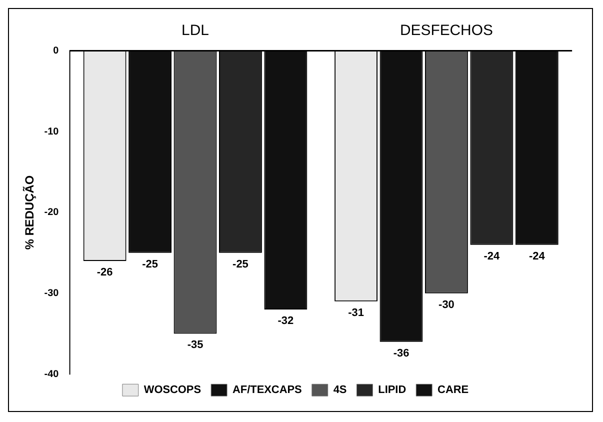 This screenshot has height=422, width=603. Describe the element at coordinates (104, 272) in the screenshot. I see `data-label: -26` at that location.